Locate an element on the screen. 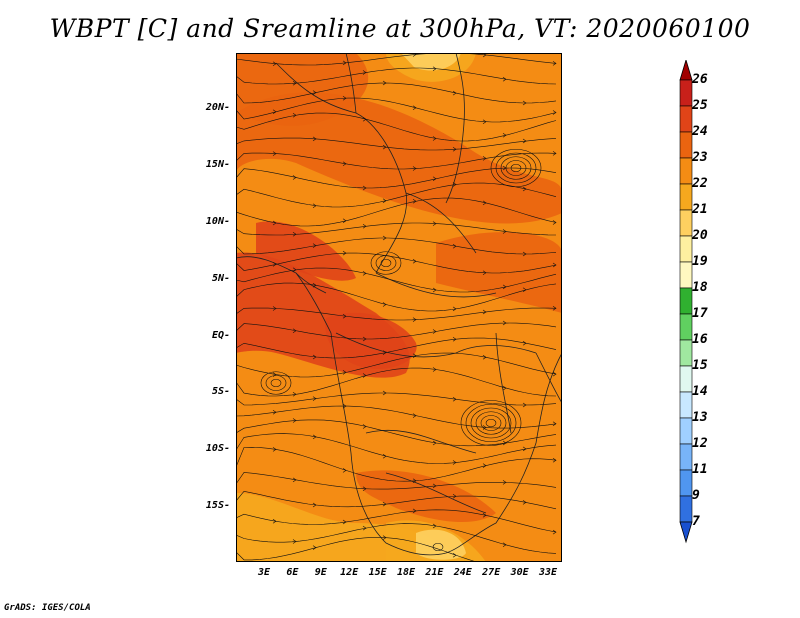 This screenshot has height=618, width=800. warm-northwest is located at coordinates (302, 89).